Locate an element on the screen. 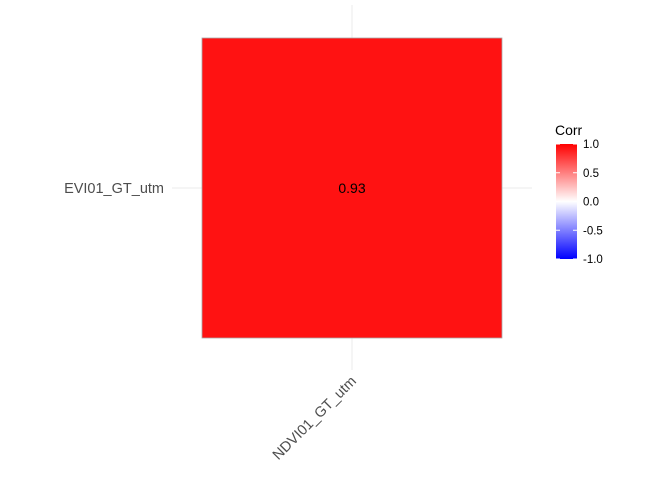 This screenshot has height=480, width=672. y-tick-label: EVI01_GT_utm is located at coordinates (114, 189).